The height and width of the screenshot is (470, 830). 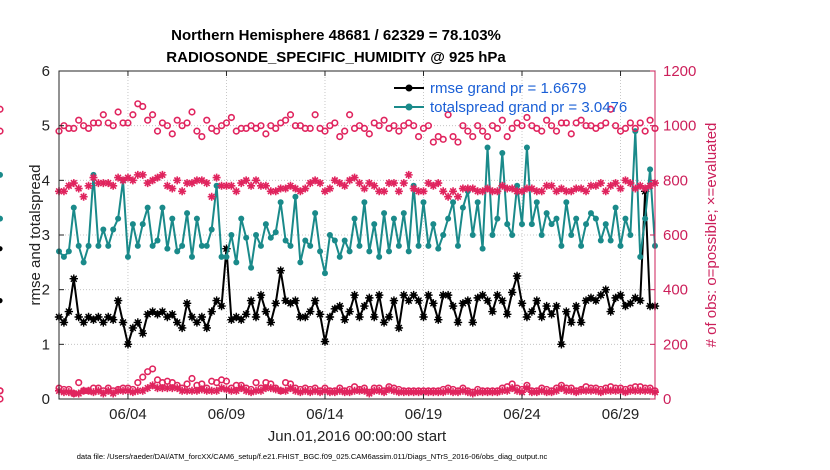 What do you see at coordinates (46, 235) in the screenshot?
I see `y-tick-label-left: 3` at bounding box center [46, 235].